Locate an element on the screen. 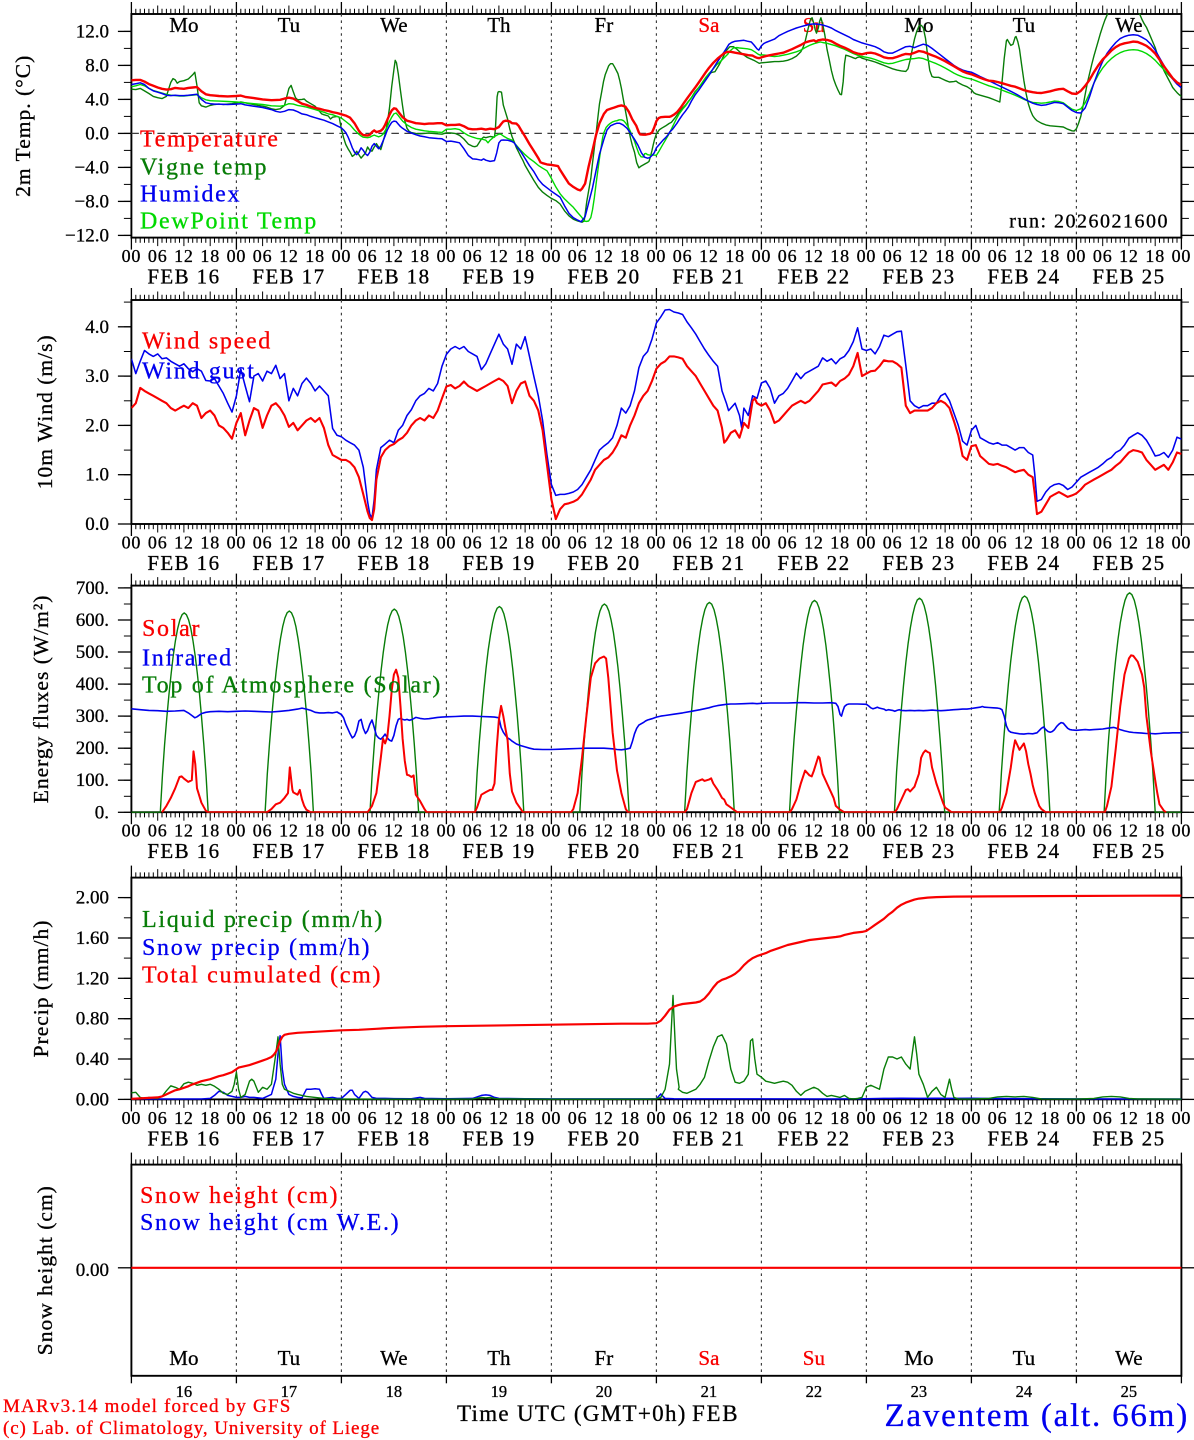  svg-text: FEB 21 is located at coordinates (708, 1138).